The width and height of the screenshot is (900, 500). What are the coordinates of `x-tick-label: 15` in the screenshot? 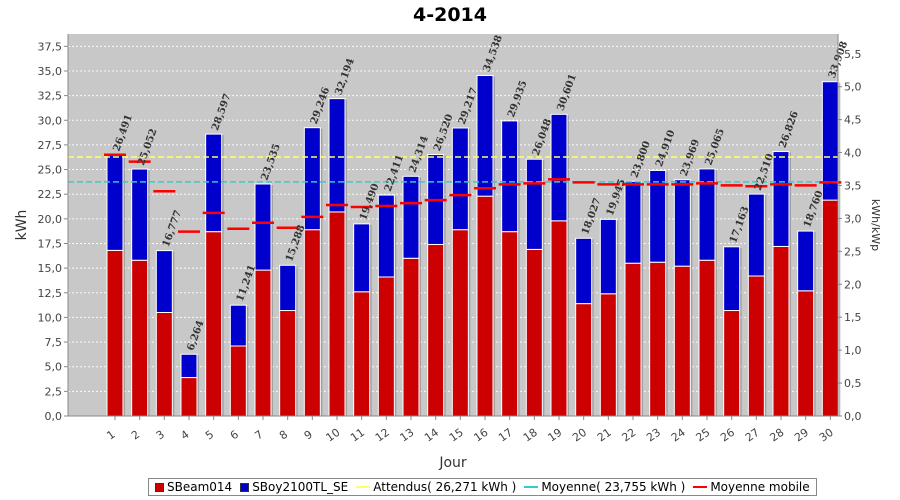 It's located at (456, 435).